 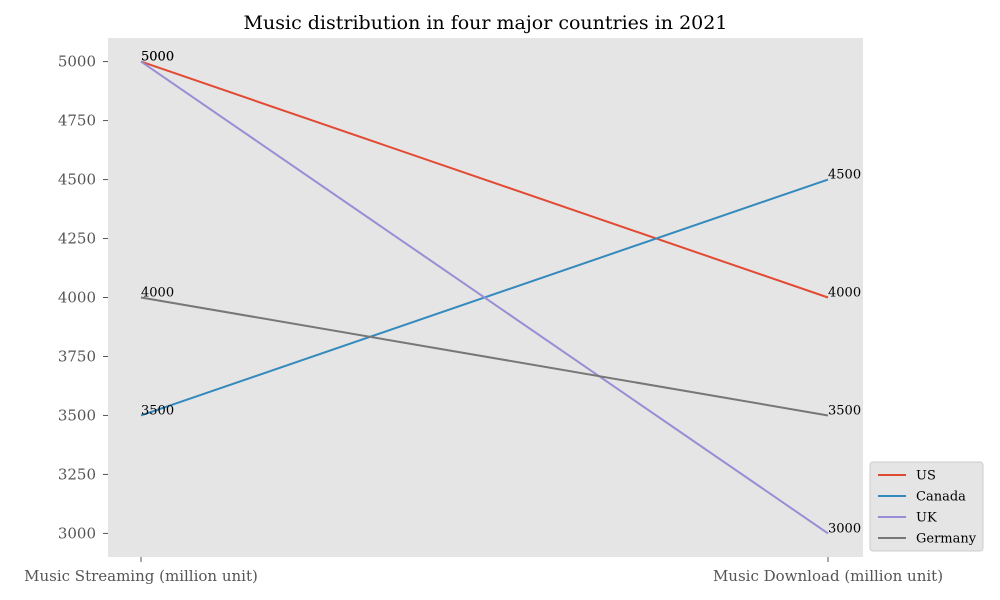 I want to click on x-tick-label: Music Download (million unit), so click(x=828, y=576).